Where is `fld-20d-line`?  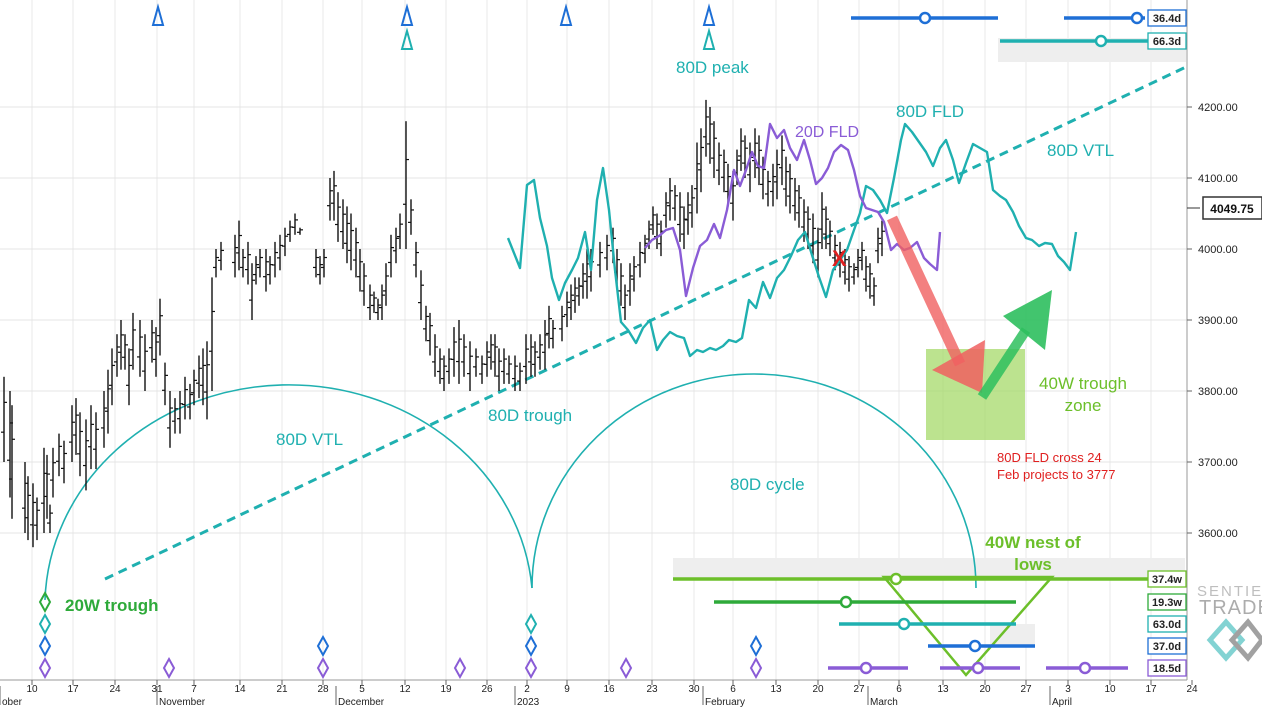
fld-20d-line is located at coordinates (793, 210).